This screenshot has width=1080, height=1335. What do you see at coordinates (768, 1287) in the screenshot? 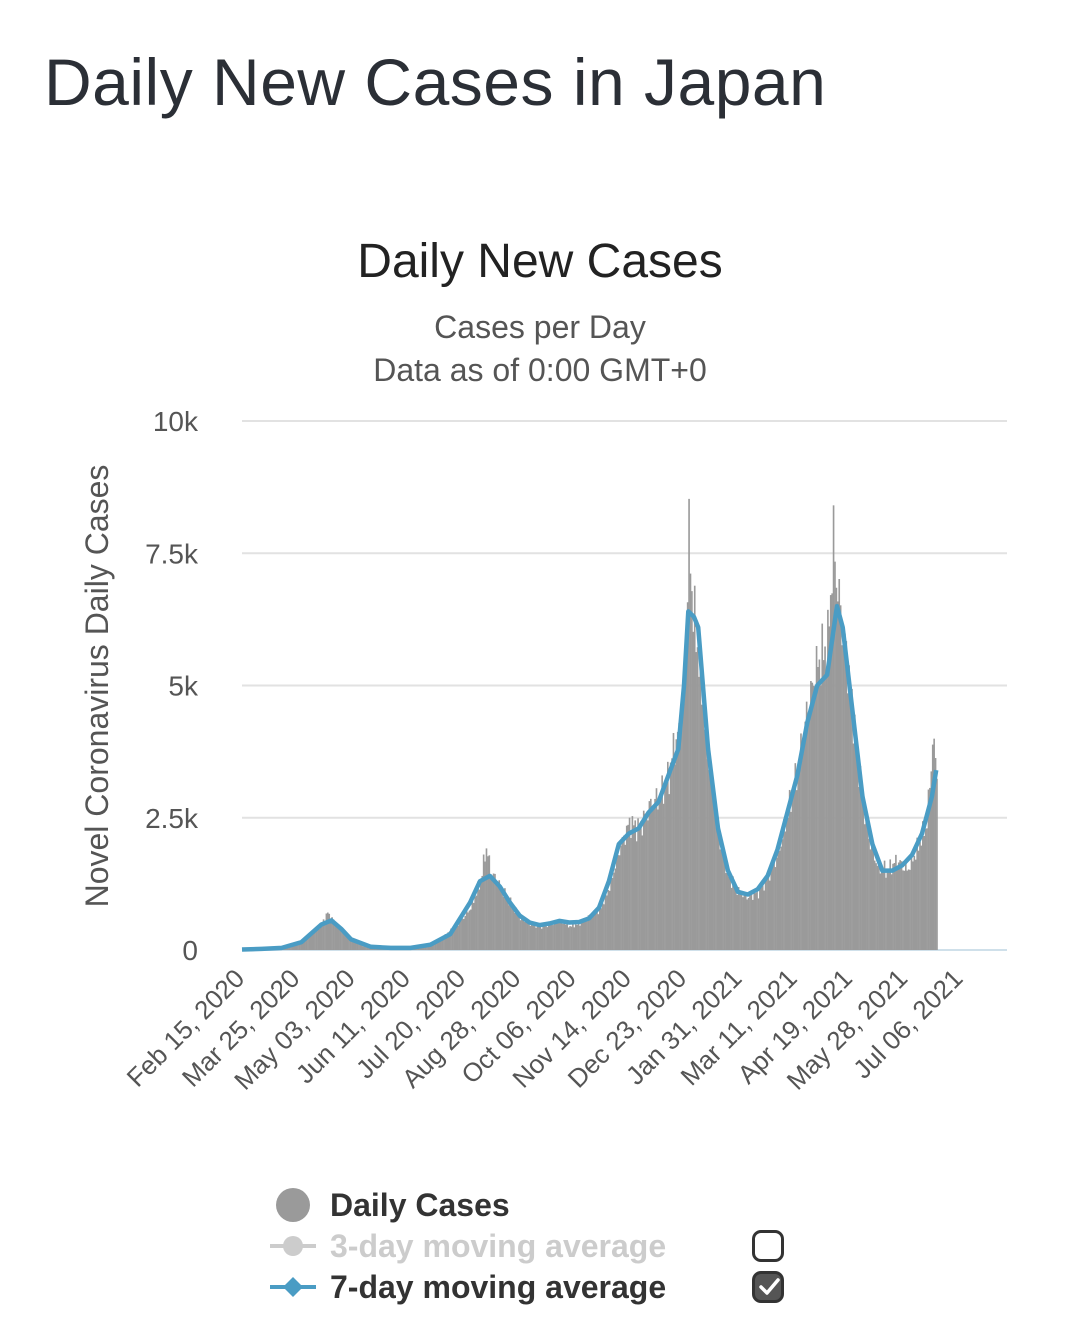
I see `7day-average-checkbox` at bounding box center [768, 1287].